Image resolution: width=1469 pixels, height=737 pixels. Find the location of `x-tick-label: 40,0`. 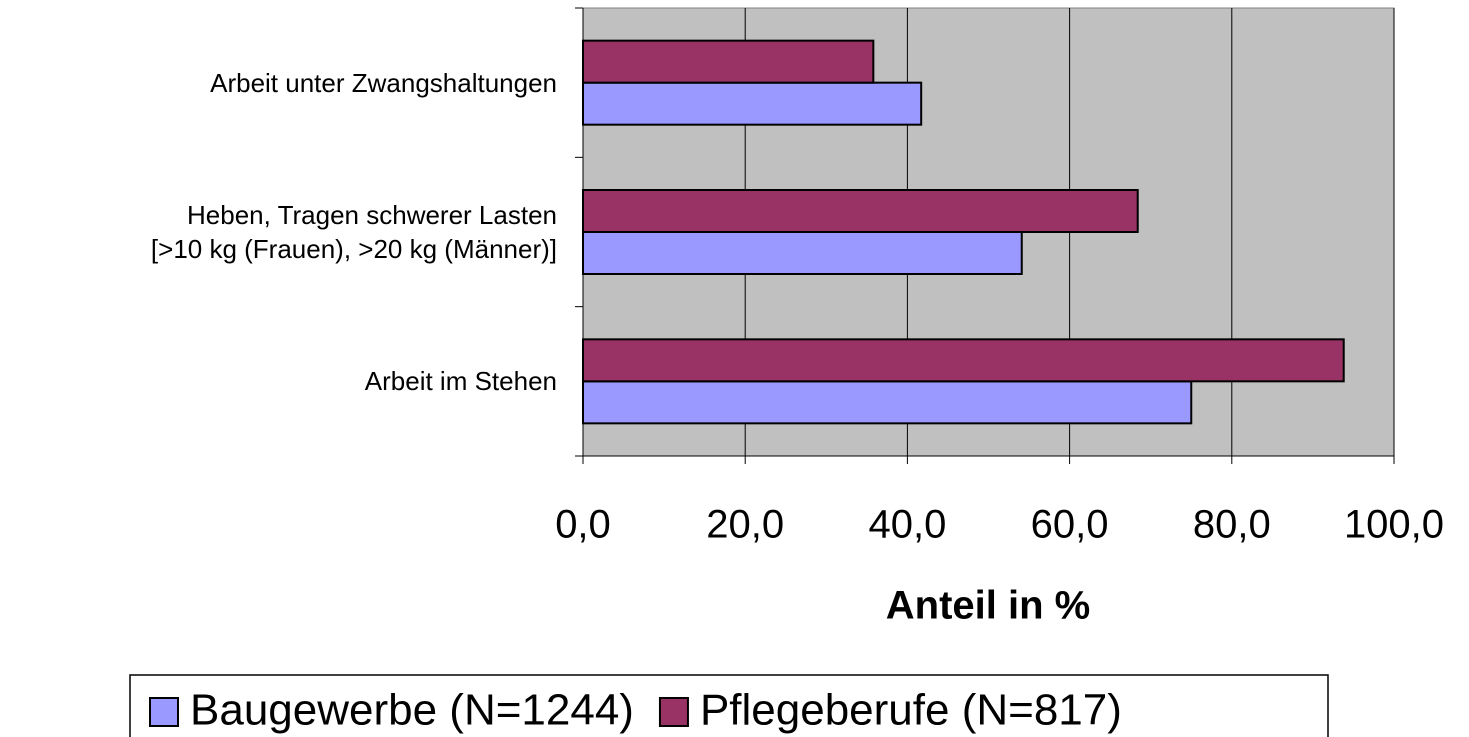

x-tick-label: 40,0 is located at coordinates (907, 525).